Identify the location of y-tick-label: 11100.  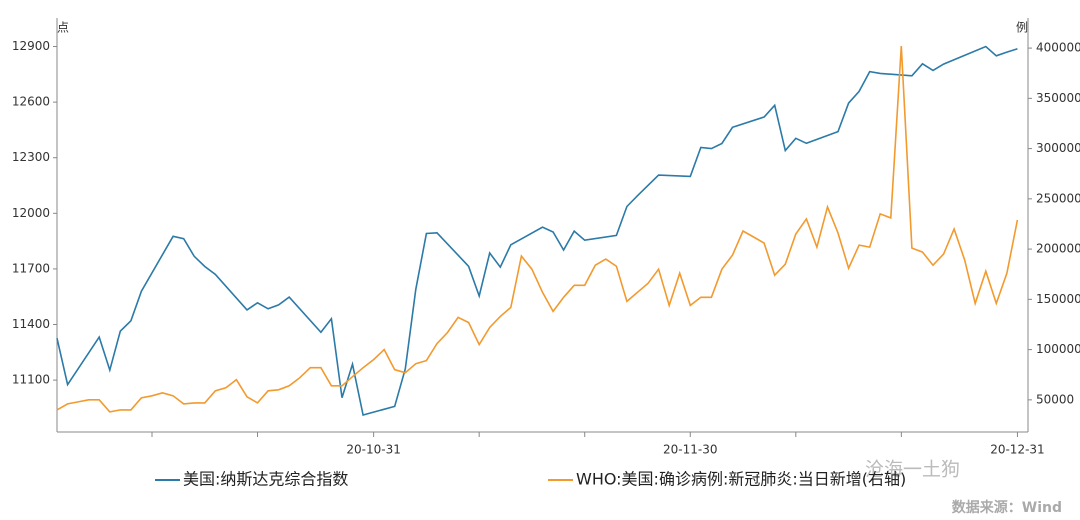
(31, 380).